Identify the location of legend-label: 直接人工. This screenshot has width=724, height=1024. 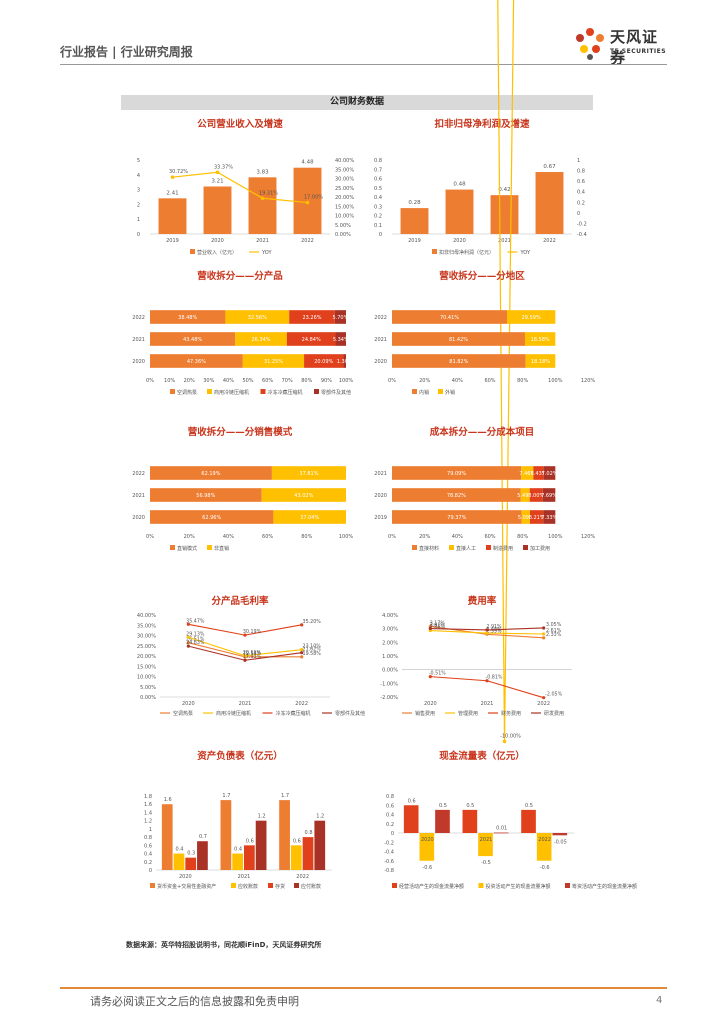
(466, 548).